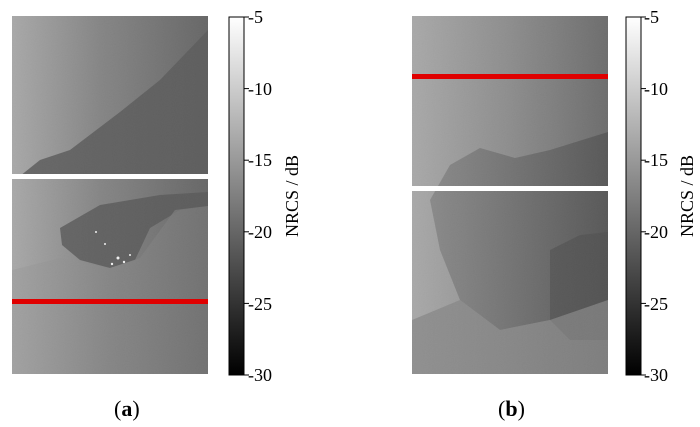 This screenshot has width=700, height=427. What do you see at coordinates (265, 196) in the screenshot?
I see `colorbar-a: -5 -10 -15 -20 -25 -30 NRCS / dB` at bounding box center [265, 196].